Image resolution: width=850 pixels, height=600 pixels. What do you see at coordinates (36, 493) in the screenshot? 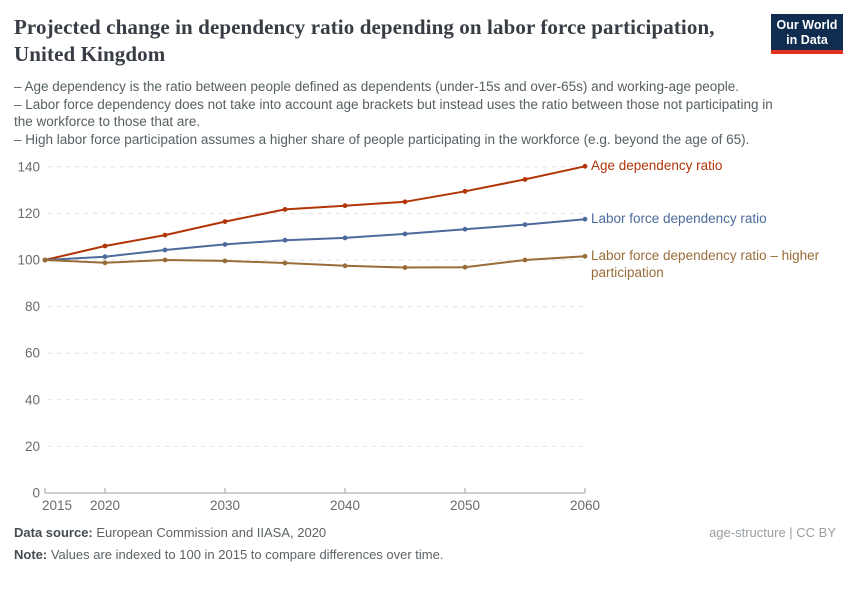
I see `svg-text: 0` at bounding box center [36, 493].